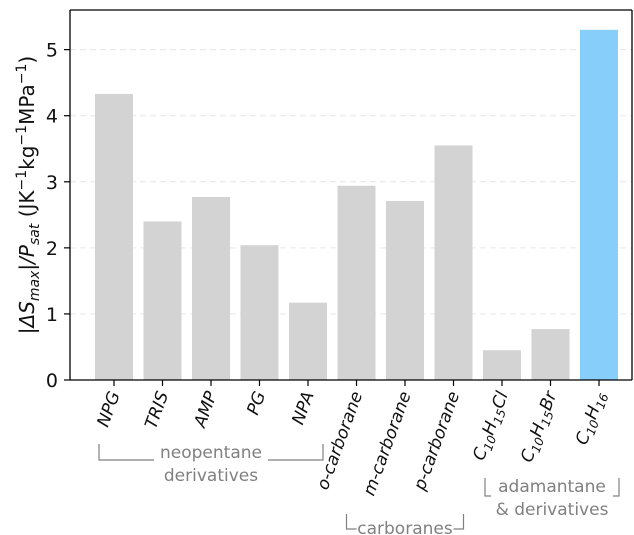 The width and height of the screenshot is (634, 535). Describe the element at coordinates (157, 410) in the screenshot. I see `x-tick-label: TRIS` at that location.